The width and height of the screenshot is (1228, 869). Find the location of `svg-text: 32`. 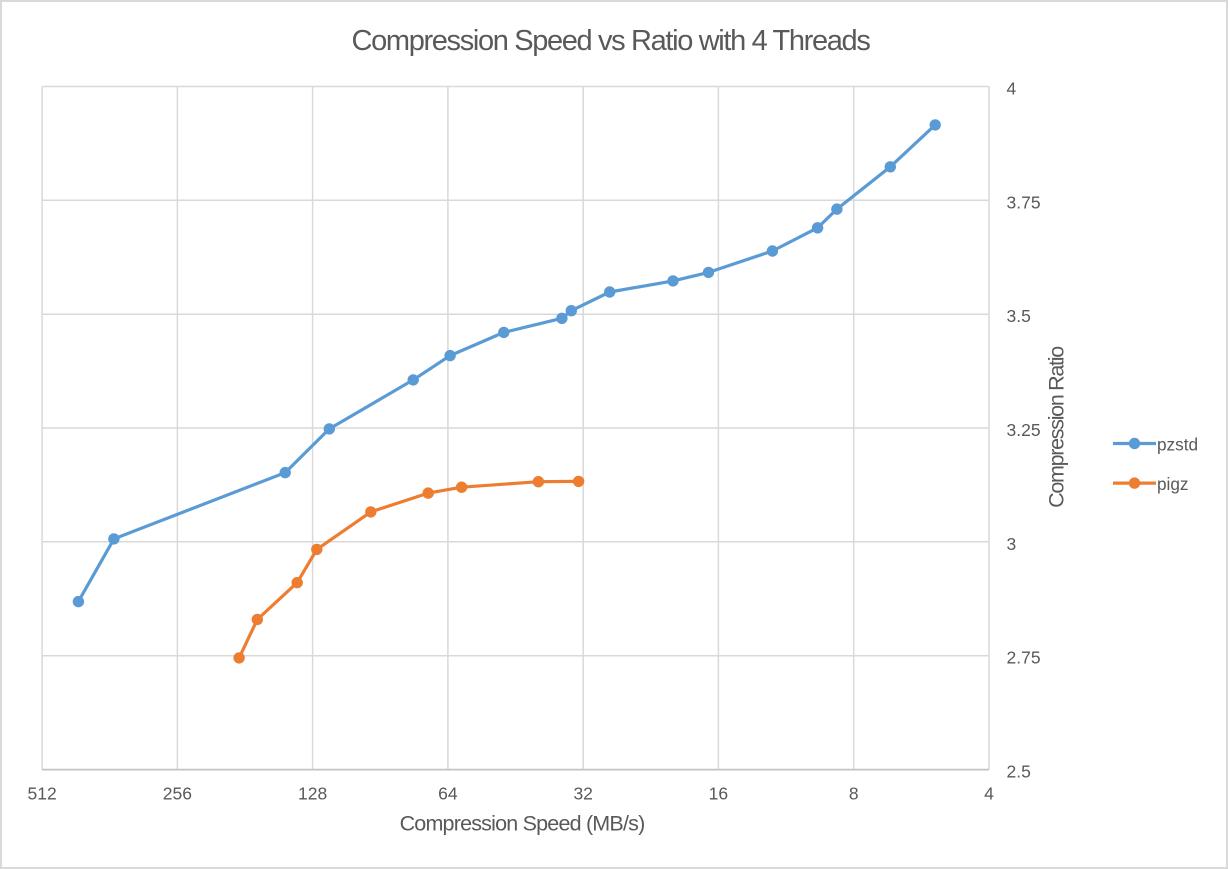

svg-text: 32 is located at coordinates (582, 793).